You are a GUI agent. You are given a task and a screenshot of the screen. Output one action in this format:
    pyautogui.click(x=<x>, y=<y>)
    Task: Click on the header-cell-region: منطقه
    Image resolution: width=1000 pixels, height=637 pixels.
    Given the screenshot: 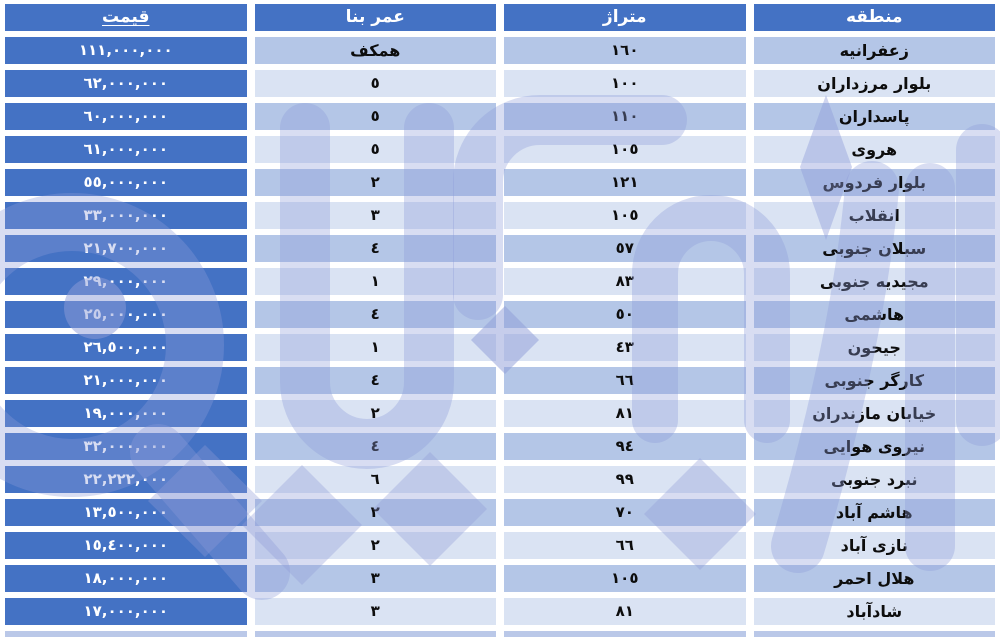 What is the action you would take?
    pyautogui.click(x=874, y=17)
    